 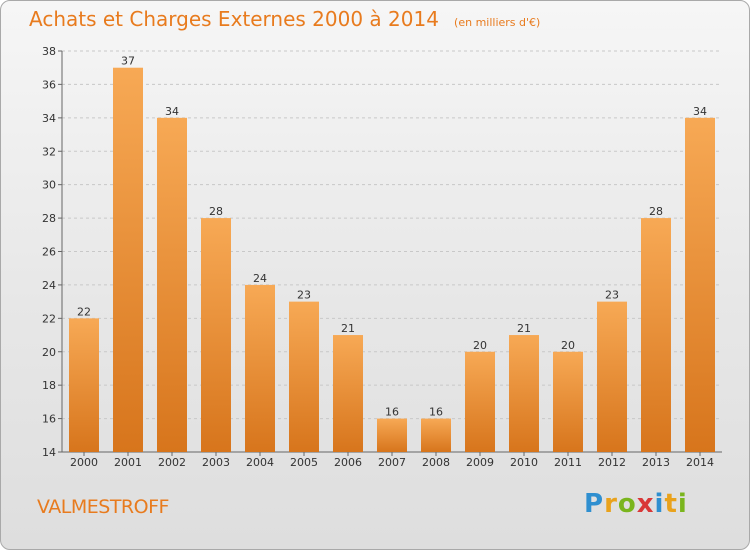 What do you see at coordinates (84, 311) in the screenshot?
I see `value-label-2000: 22` at bounding box center [84, 311].